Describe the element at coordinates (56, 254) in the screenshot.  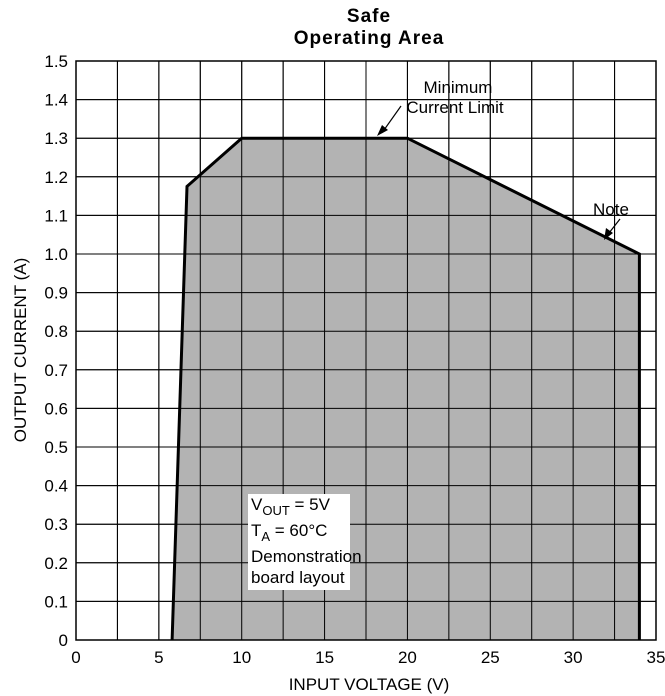
I see `y-tick-label: 1.0` at that location.